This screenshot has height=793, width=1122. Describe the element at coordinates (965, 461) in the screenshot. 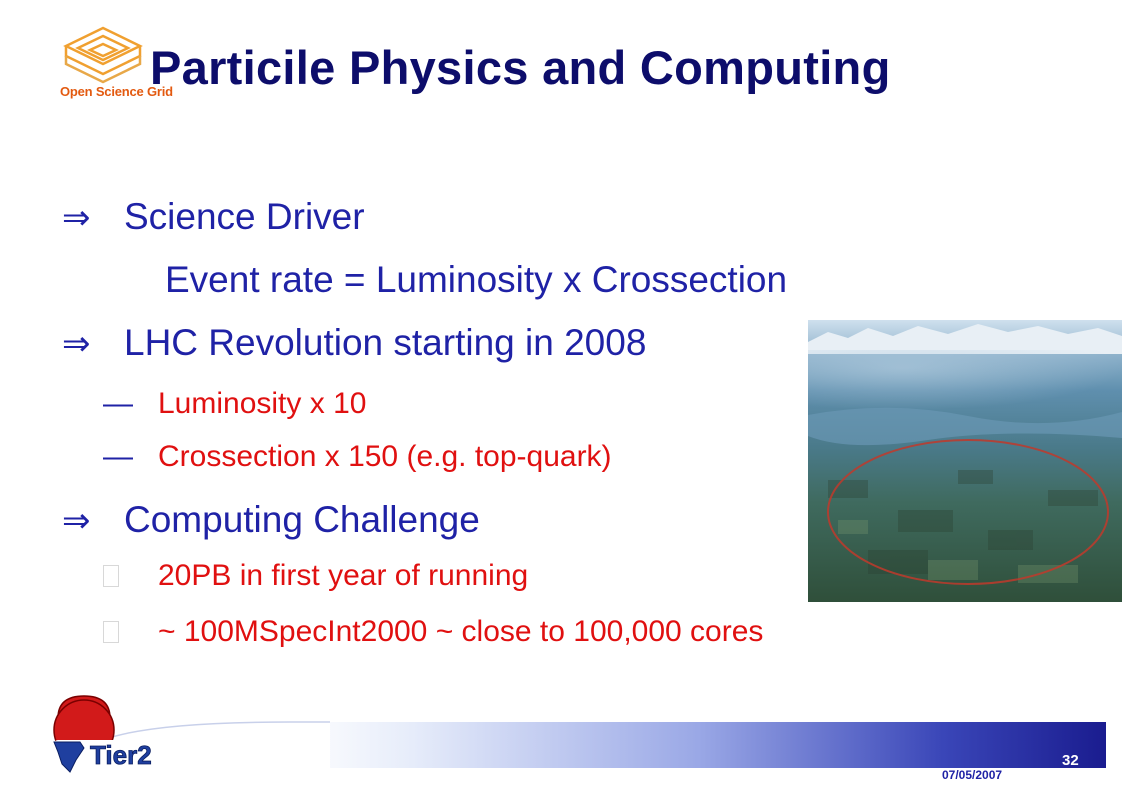

I see `lhc-aerial-photo` at that location.